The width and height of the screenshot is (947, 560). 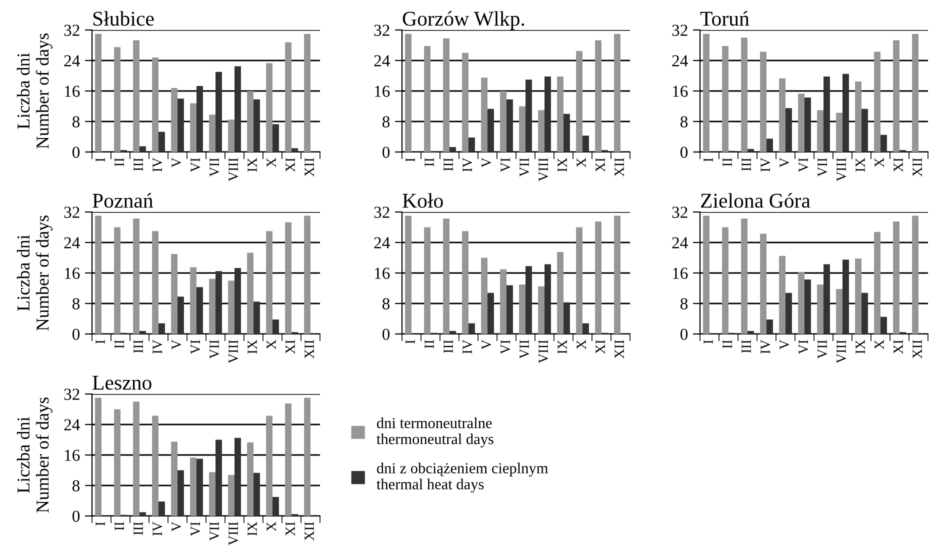 What do you see at coordinates (917, 167) in the screenshot?
I see `x-tick-label: XII` at bounding box center [917, 167].